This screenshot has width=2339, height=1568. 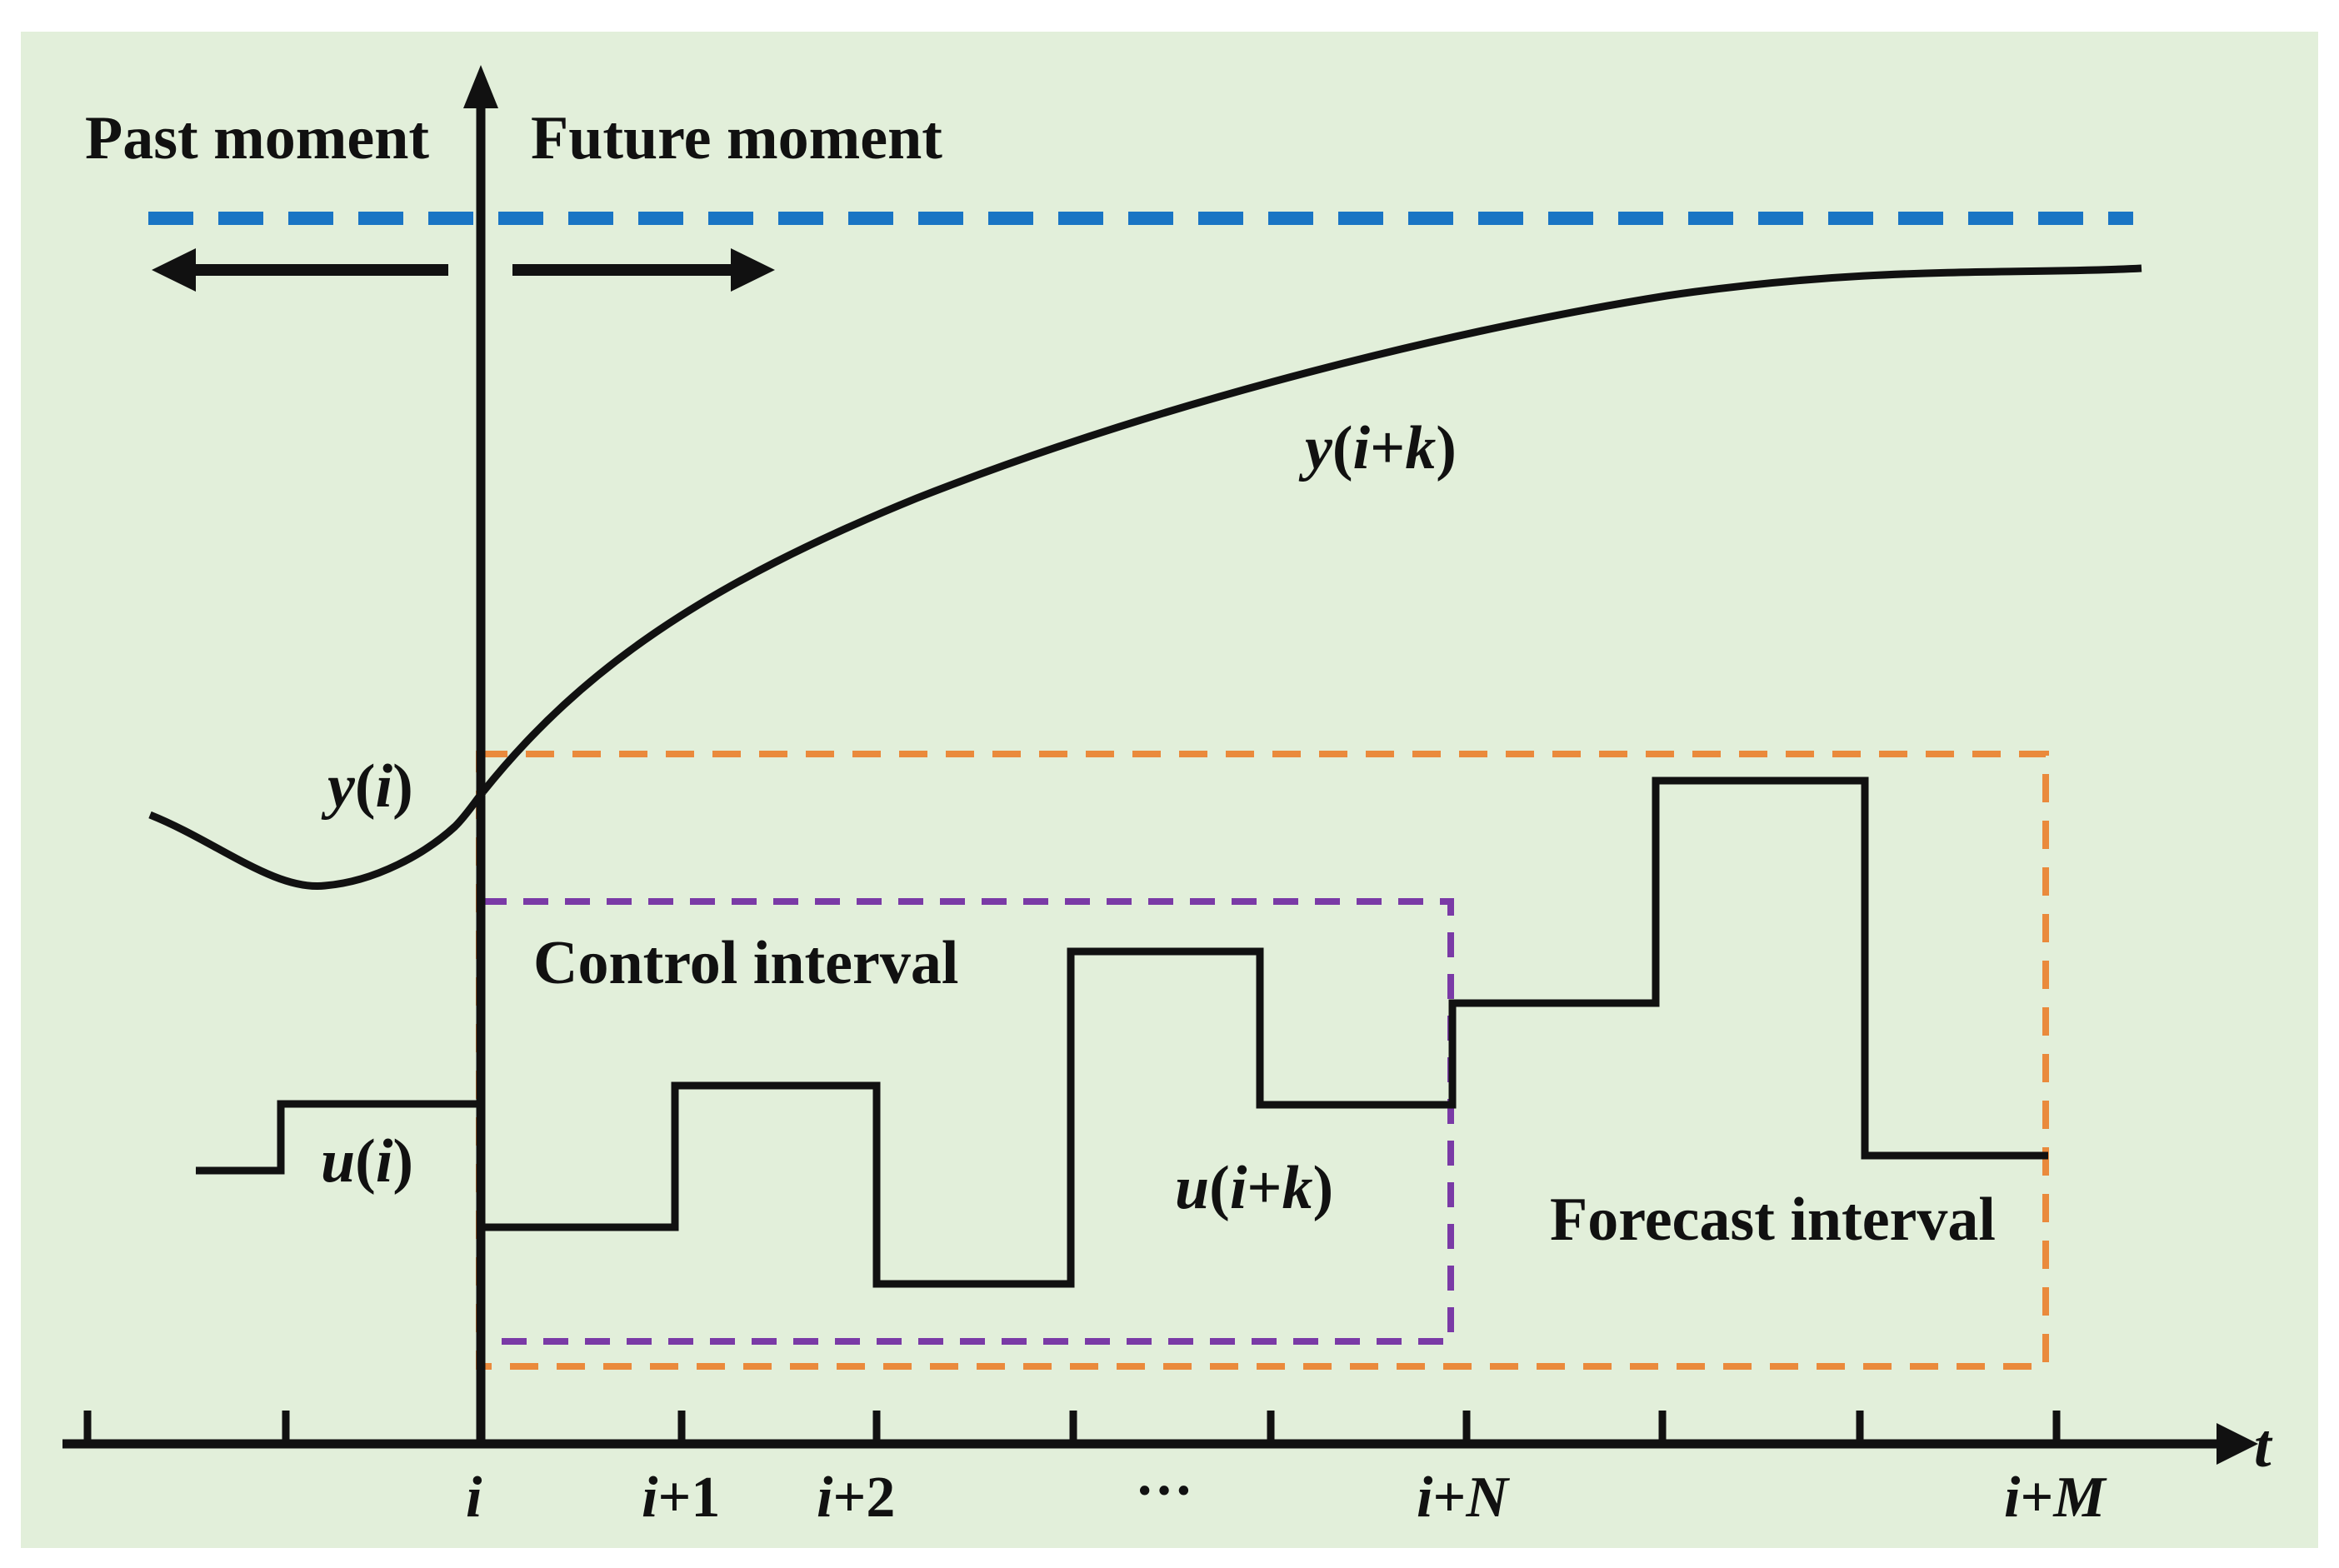 I want to click on tick-label-i-plus-n: i+N, so click(x=1463, y=1498).